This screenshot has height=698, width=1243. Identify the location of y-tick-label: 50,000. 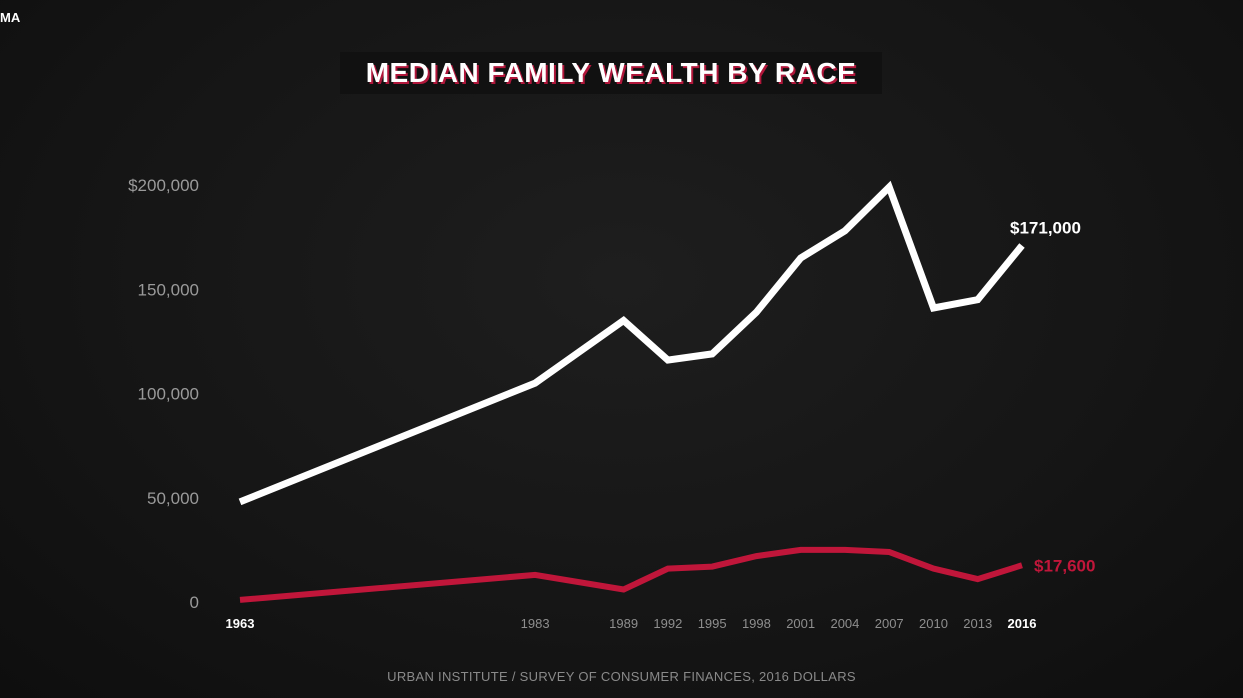
(173, 498).